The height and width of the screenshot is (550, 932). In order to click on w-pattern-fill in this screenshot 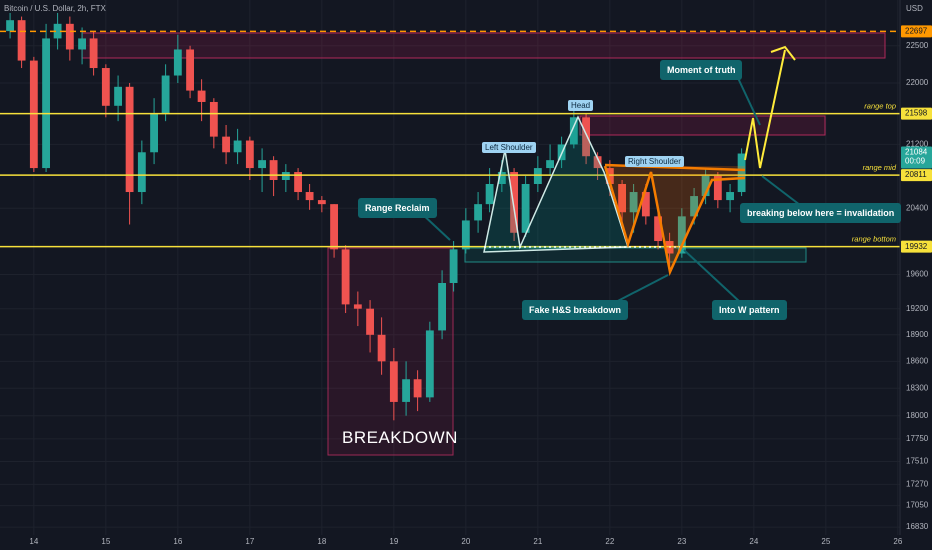, I will do `click(675, 219)`.